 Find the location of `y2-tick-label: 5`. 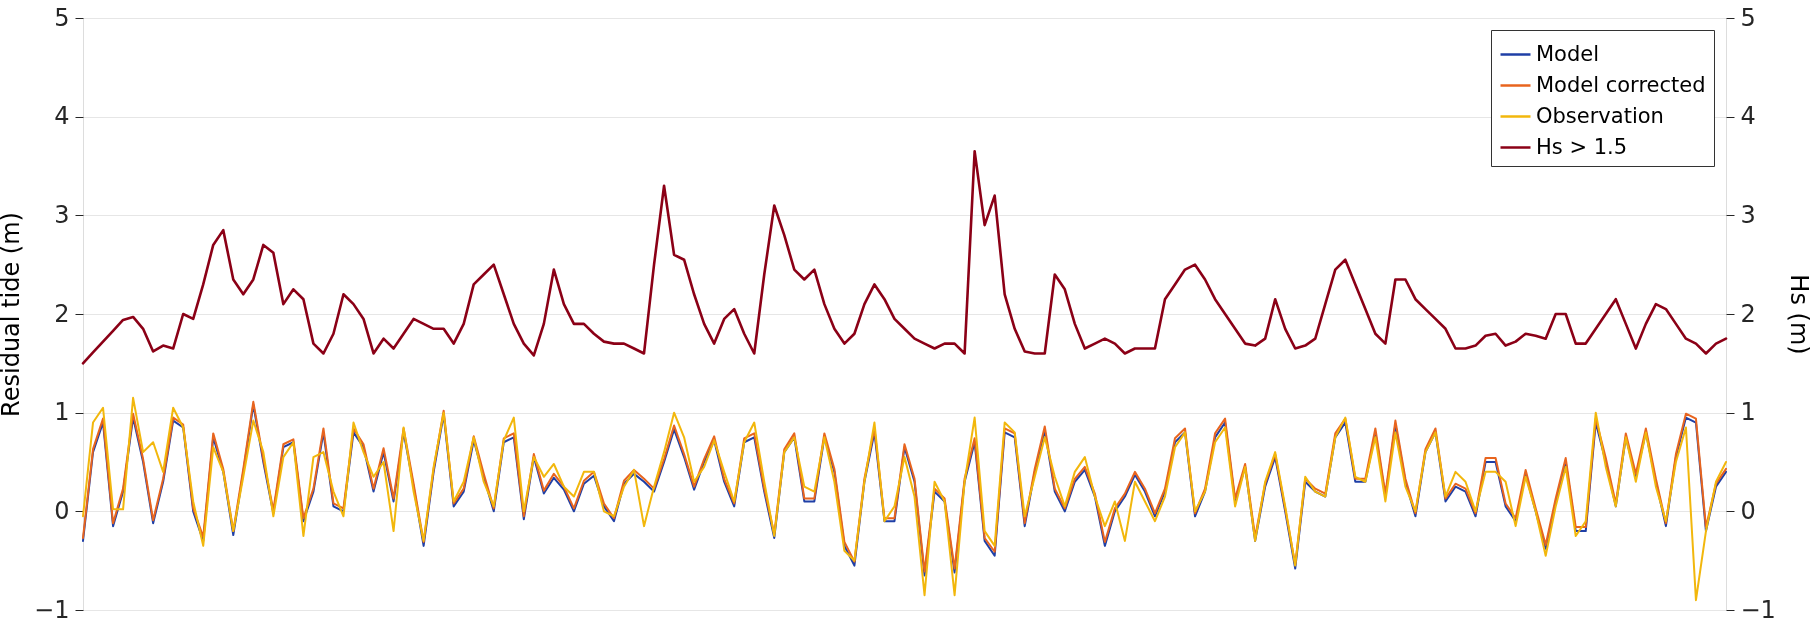

y2-tick-label: 5 is located at coordinates (1748, 17).